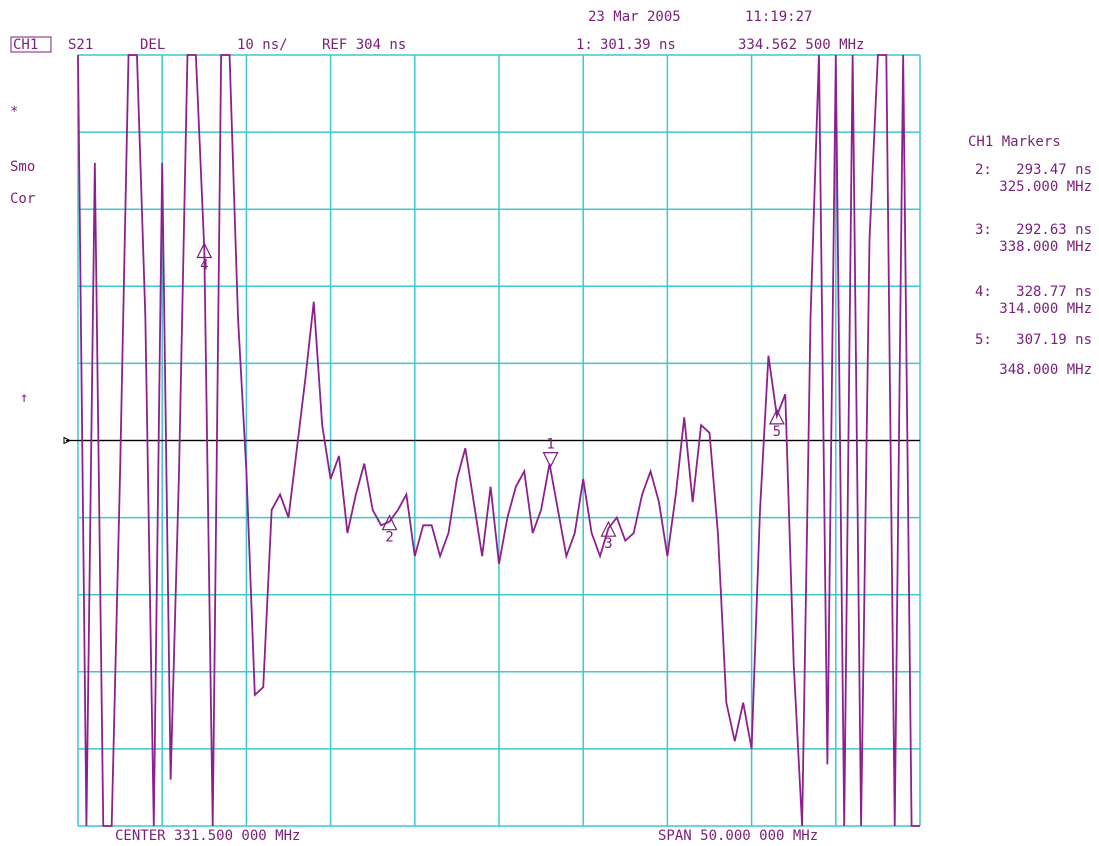 The image size is (1099, 846). I want to click on marker-key: 2:, so click(983, 170).